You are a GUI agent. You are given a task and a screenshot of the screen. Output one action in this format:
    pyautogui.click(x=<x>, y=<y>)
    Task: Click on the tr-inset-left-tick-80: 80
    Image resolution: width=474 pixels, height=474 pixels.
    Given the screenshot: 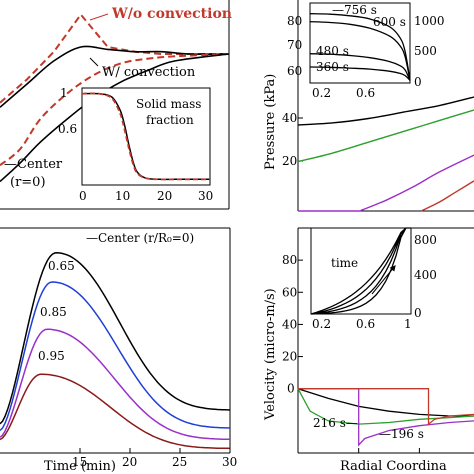 What is the action you would take?
    pyautogui.click(x=294, y=21)
    